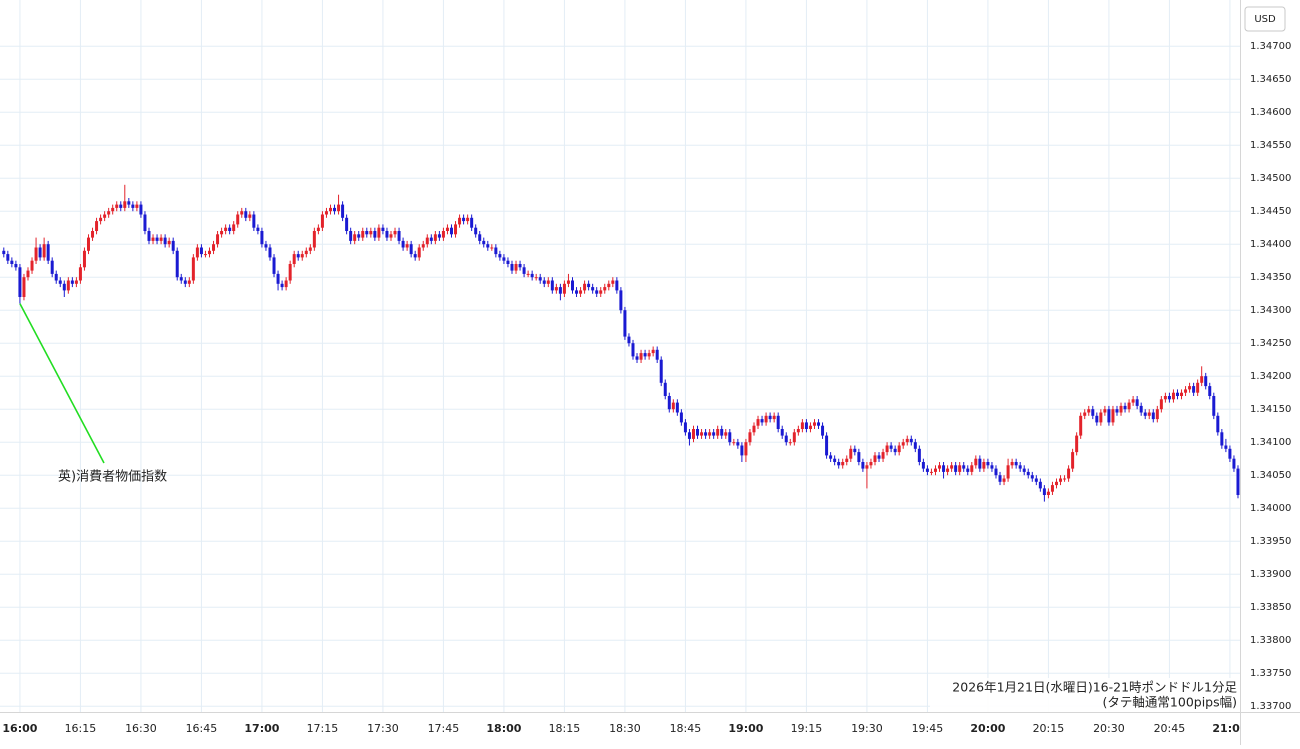 The image size is (1300, 749). What do you see at coordinates (1109, 728) in the screenshot?
I see `x-tick-label: 20:30` at bounding box center [1109, 728].